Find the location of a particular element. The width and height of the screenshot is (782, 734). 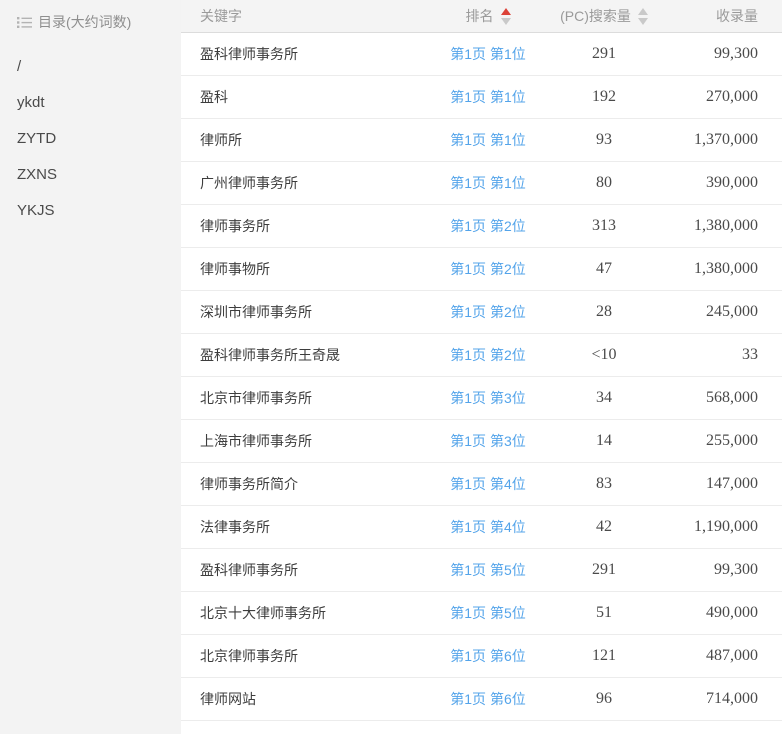

search-volume-cell: 80 is located at coordinates (604, 182).